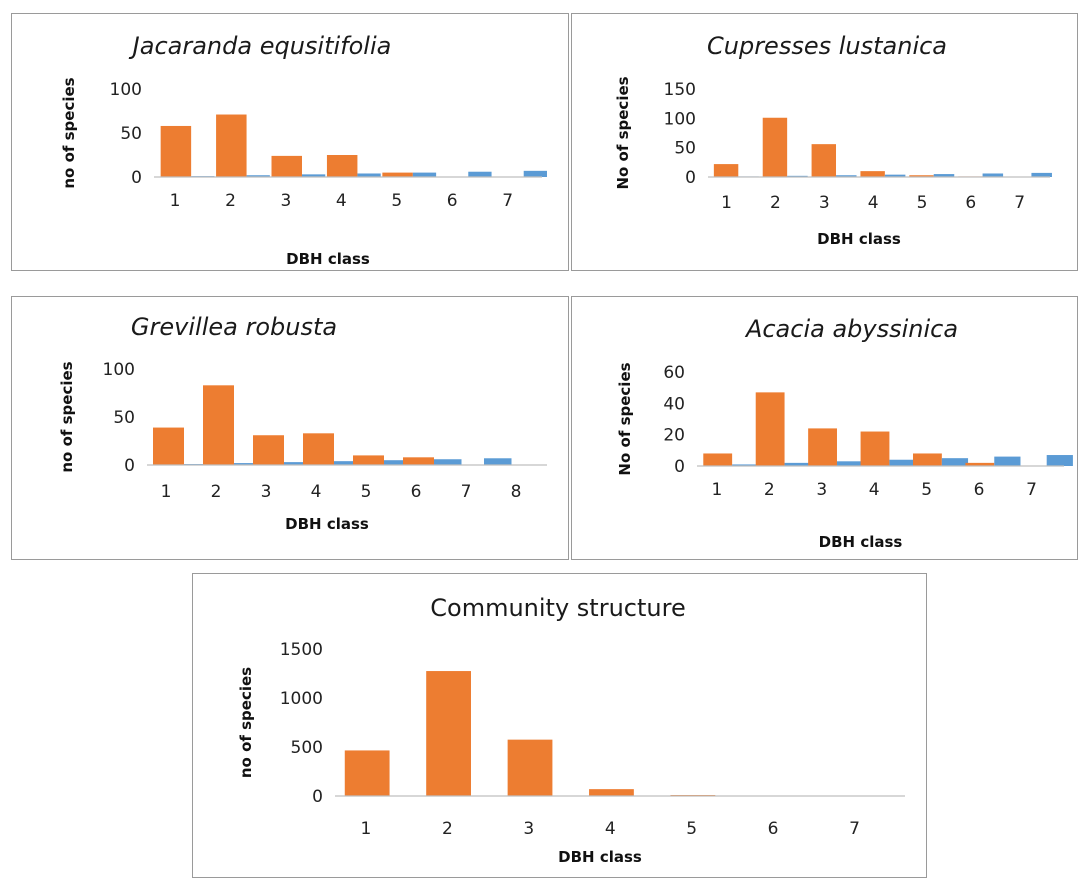 The width and height of the screenshot is (1091, 882). I want to click on chart-title: Jacaranda equsitifolia, so click(260, 46).